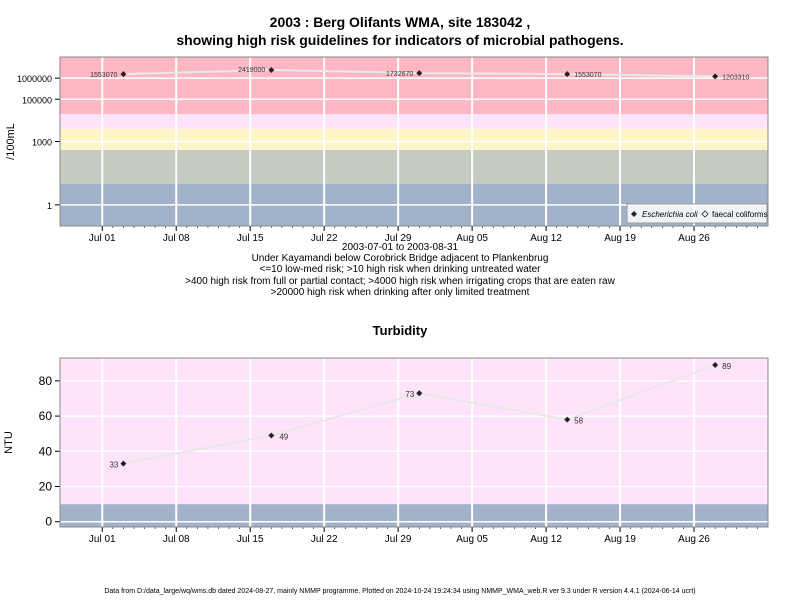 The image size is (800, 600). I want to click on chart-title-line1: 2003 : Berg Olifants WMA, site 183042 ,, so click(400, 22).